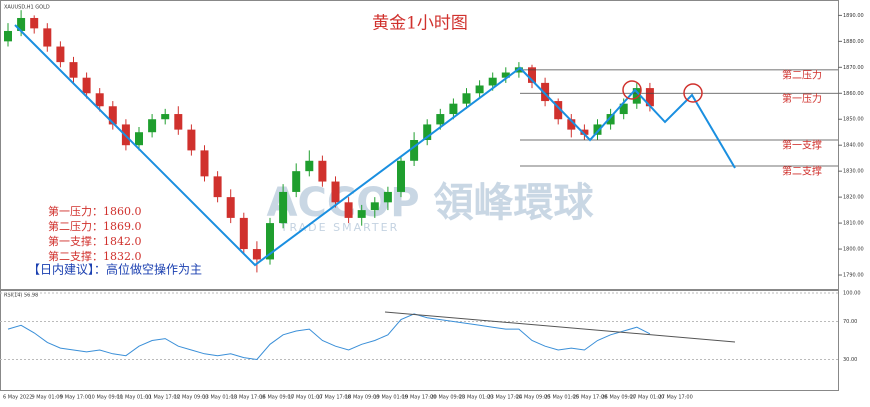  I want to click on summary-line: 第一压力：1860.0, so click(95, 211).